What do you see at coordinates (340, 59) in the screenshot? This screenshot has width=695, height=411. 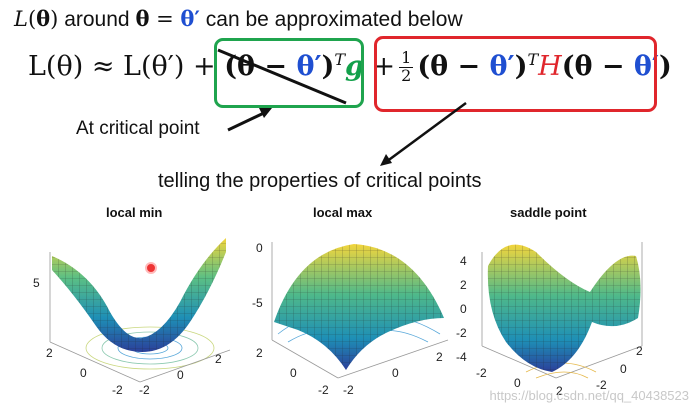 I see `green-term-transpose: T` at bounding box center [340, 59].